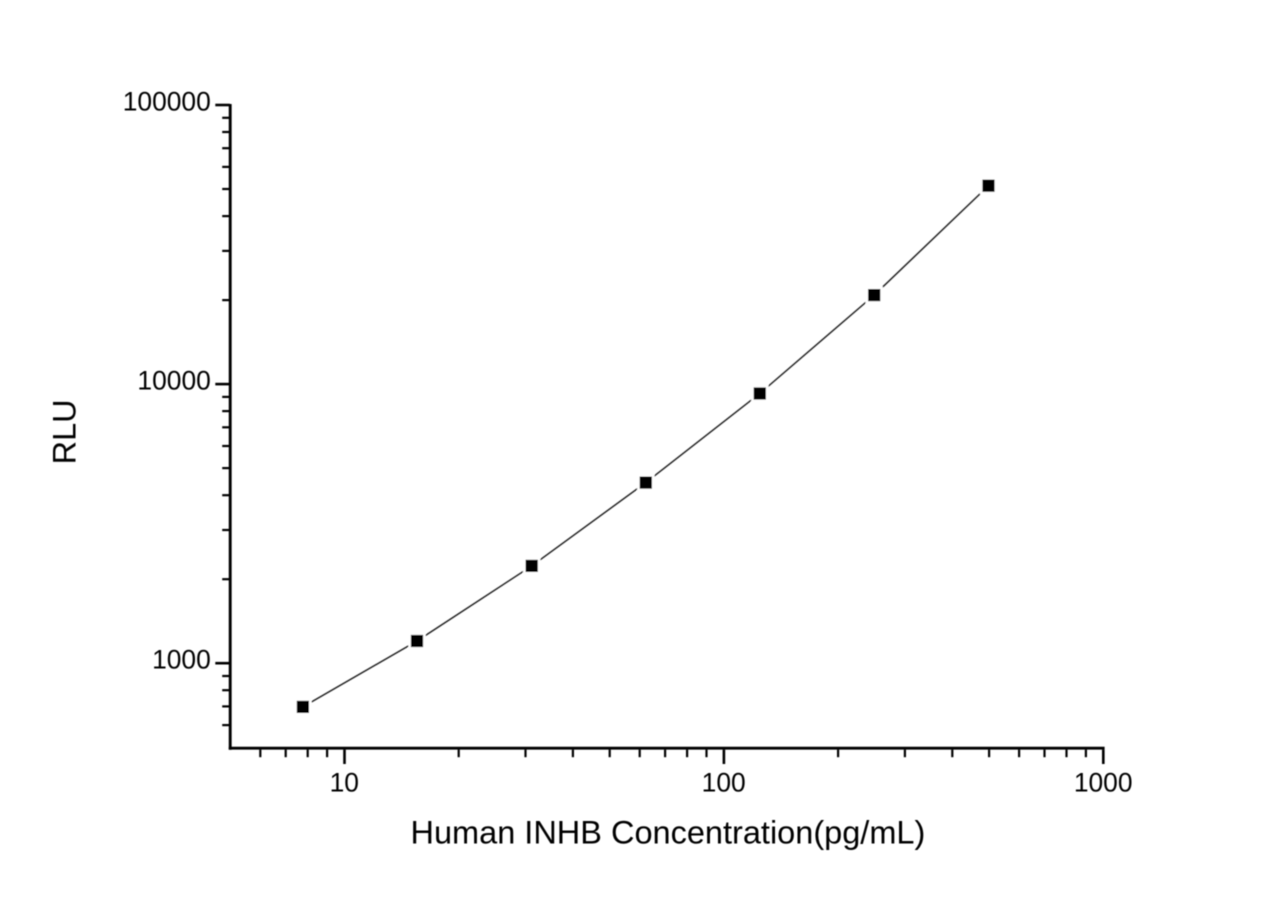 Image resolution: width=1280 pixels, height=898 pixels. I want to click on svg-text: 100, so click(724, 782).